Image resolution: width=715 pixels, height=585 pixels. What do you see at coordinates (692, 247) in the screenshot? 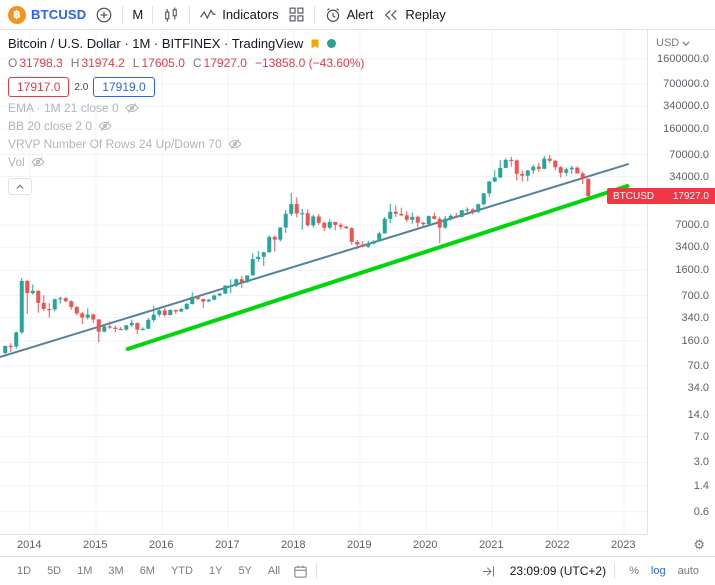
I see `price-tick-label: 3400.0` at bounding box center [692, 247].